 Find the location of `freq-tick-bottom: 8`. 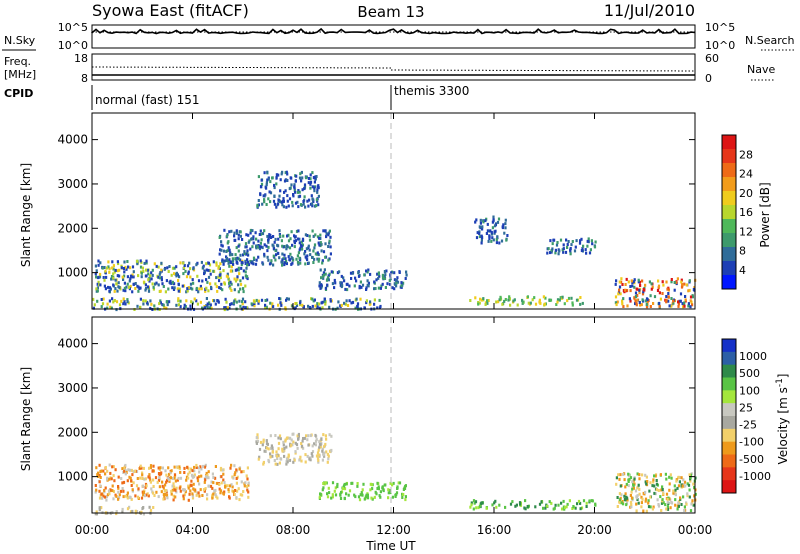

freq-tick-bottom: 8 is located at coordinates (84, 78).